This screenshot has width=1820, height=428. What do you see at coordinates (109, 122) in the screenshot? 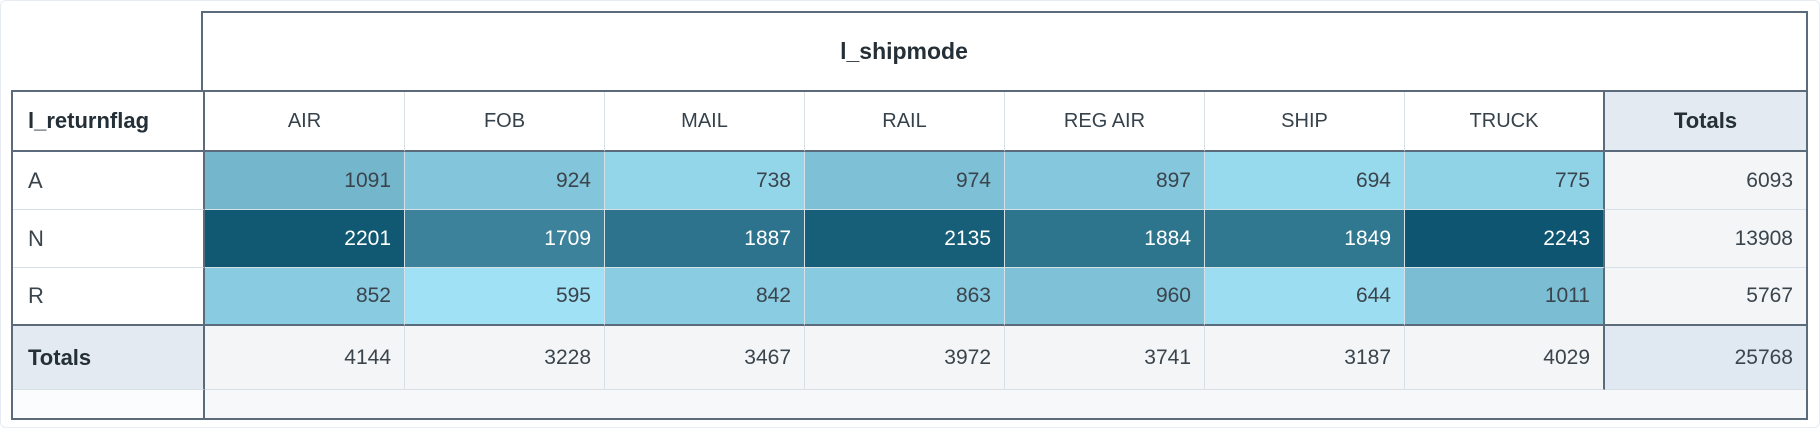
I see `row-dimension-header: l_returnflag` at bounding box center [109, 122].